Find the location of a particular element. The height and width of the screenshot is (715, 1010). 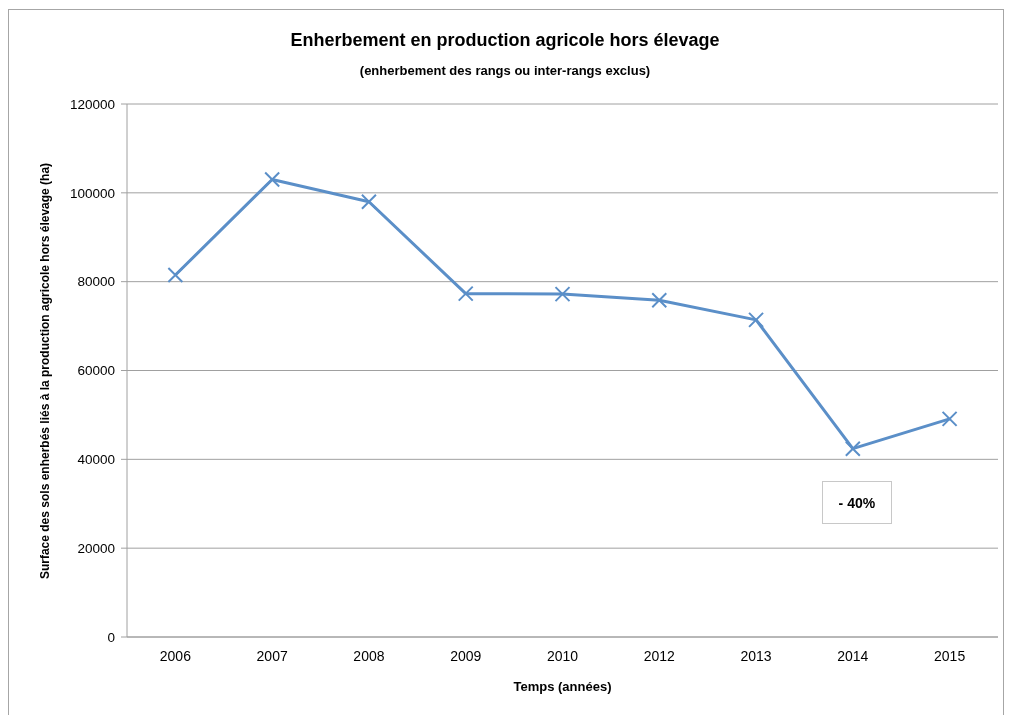

y-axis-title: Surface des sols enherbés liés à la production agricole hors élevage (ha) is located at coordinates (45, 370).